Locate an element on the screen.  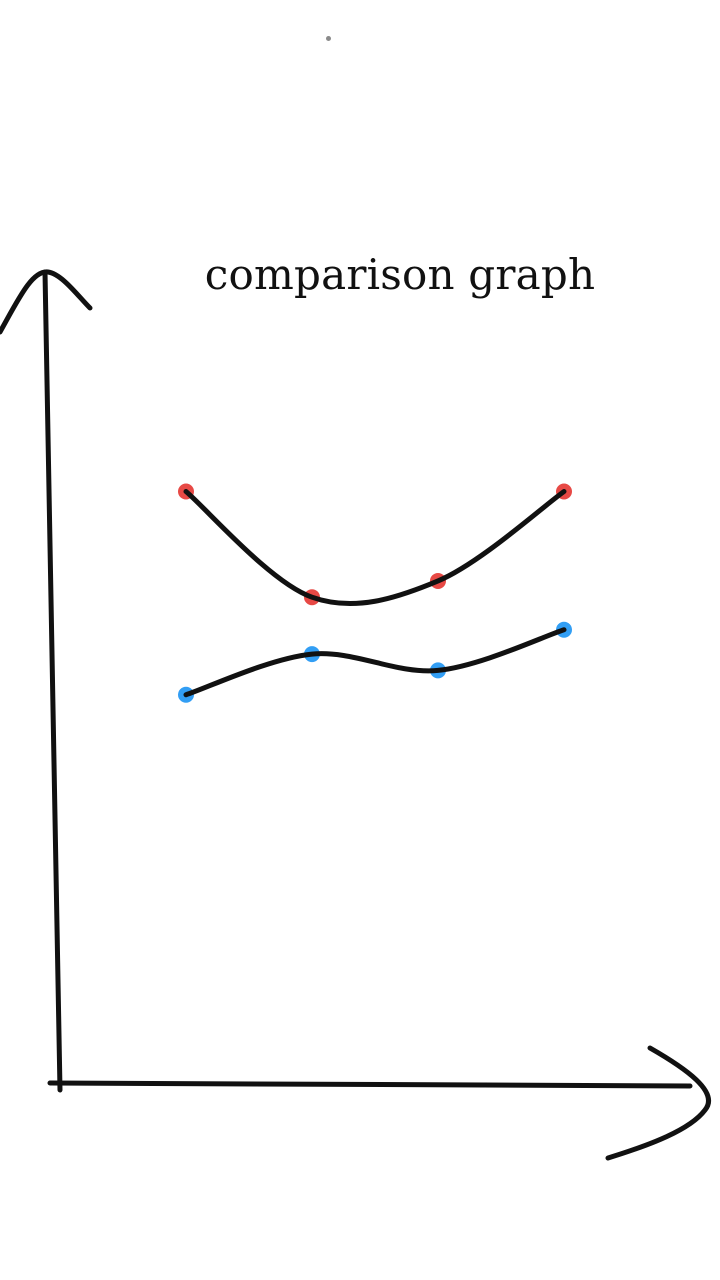
chart-title: comparison graph is located at coordinates (400, 274).